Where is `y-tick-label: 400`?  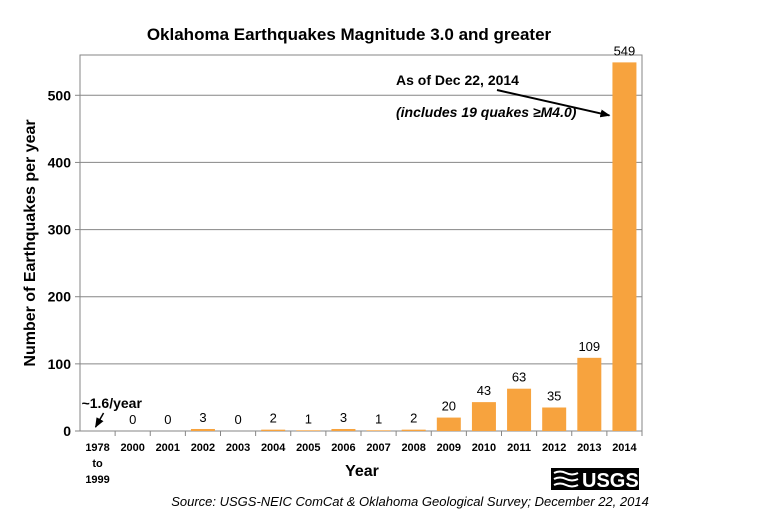 y-tick-label: 400 is located at coordinates (60, 162).